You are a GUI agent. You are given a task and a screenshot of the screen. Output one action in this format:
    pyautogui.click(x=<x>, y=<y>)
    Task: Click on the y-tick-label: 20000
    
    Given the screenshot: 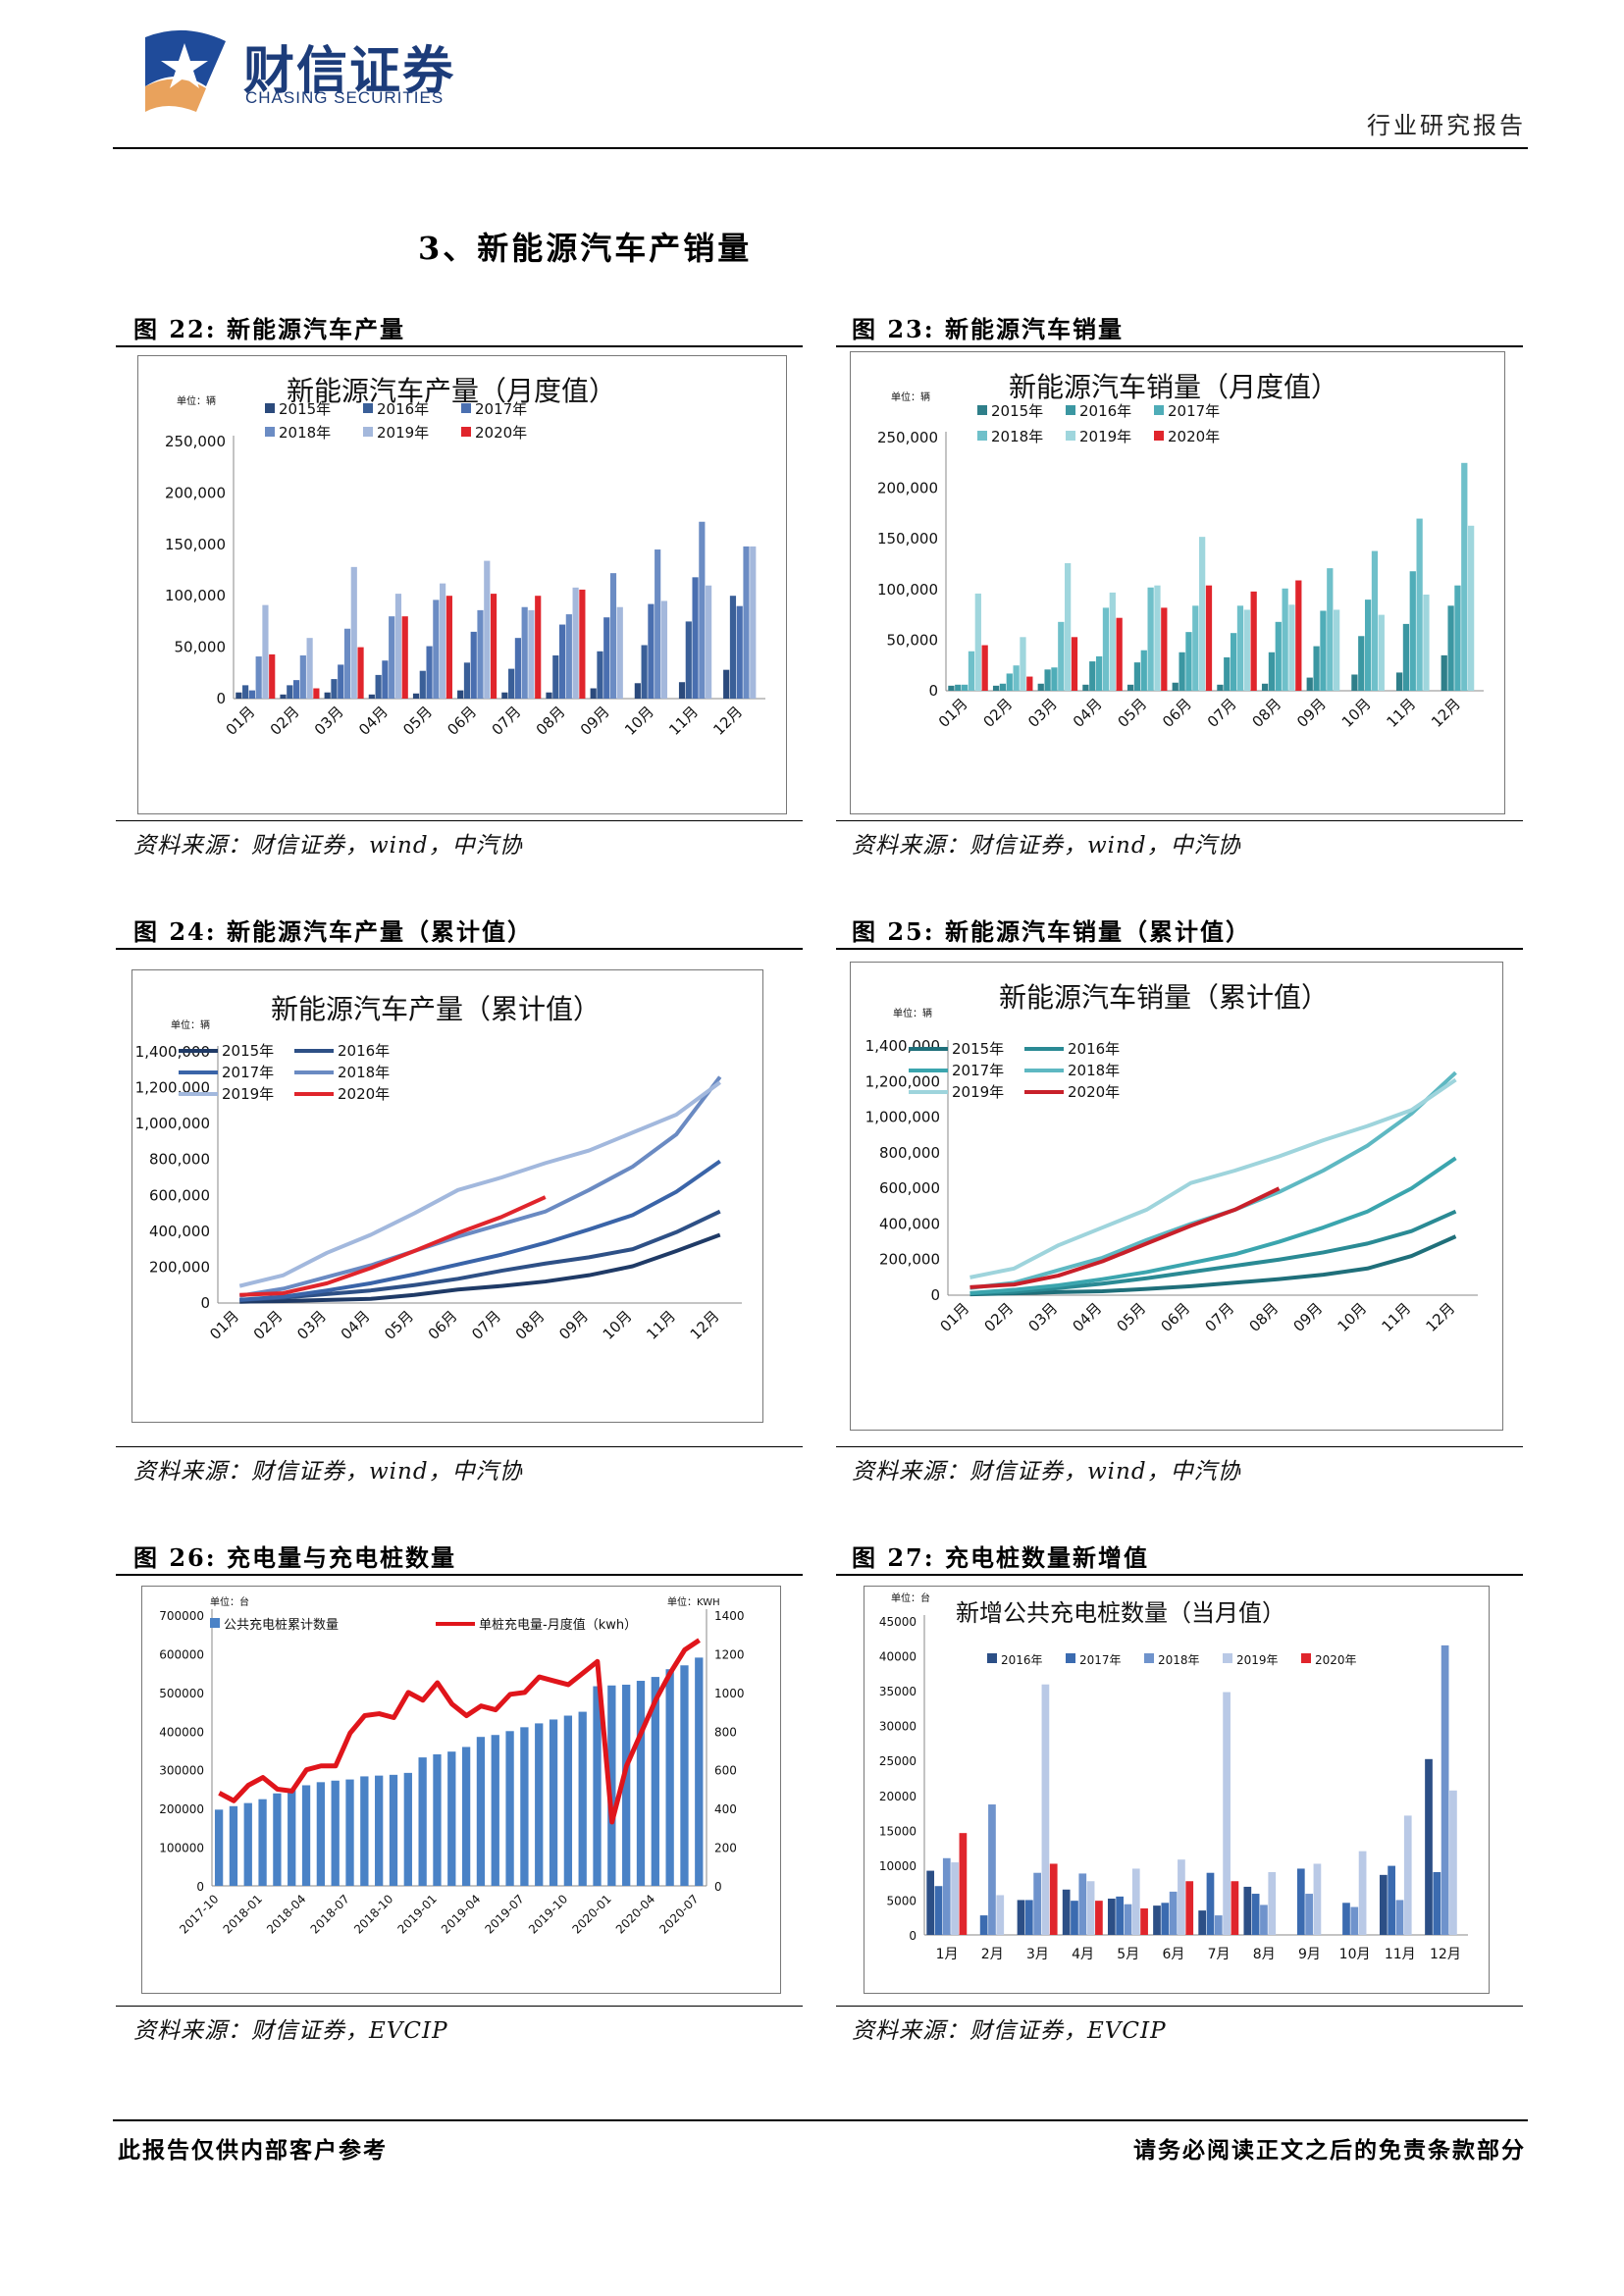 What is the action you would take?
    pyautogui.click(x=898, y=1796)
    